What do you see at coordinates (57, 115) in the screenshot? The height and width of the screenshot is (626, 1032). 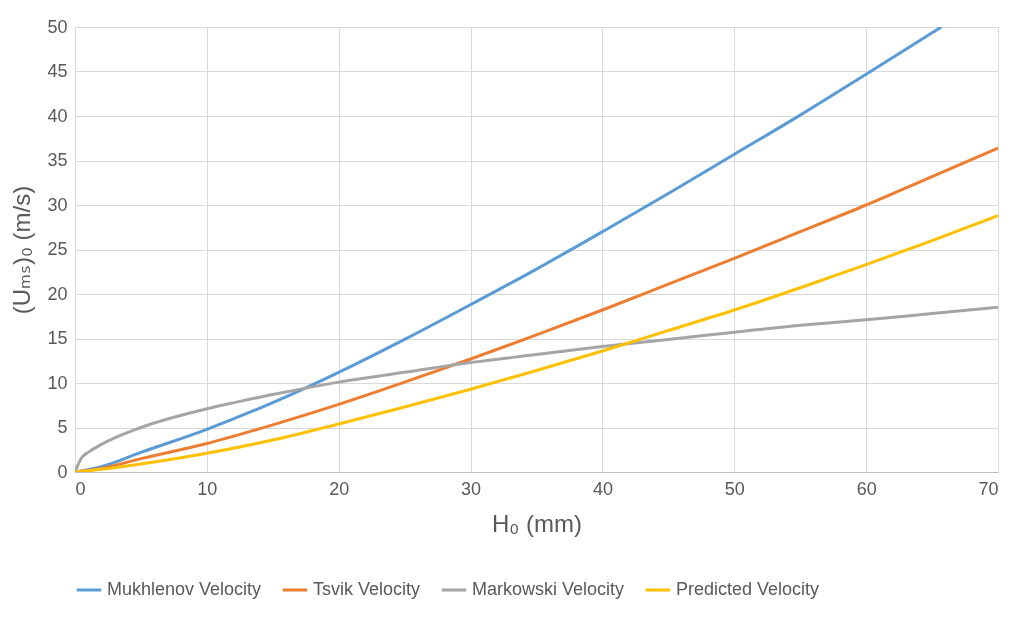 I see `y-tick-label: 40` at bounding box center [57, 115].